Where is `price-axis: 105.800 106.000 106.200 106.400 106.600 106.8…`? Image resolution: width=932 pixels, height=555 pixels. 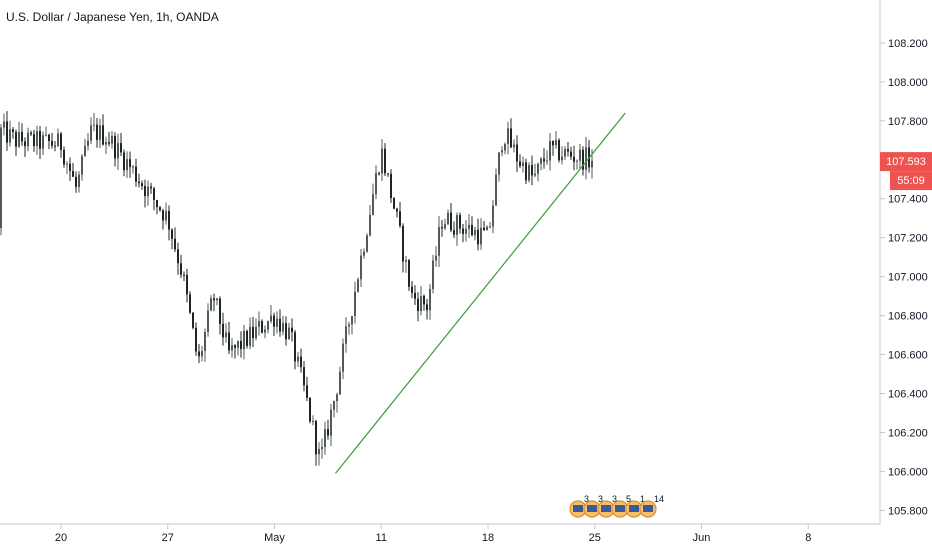 price-axis: 105.800 106.000 106.200 106.400 106.600 106.8… is located at coordinates (904, 278).